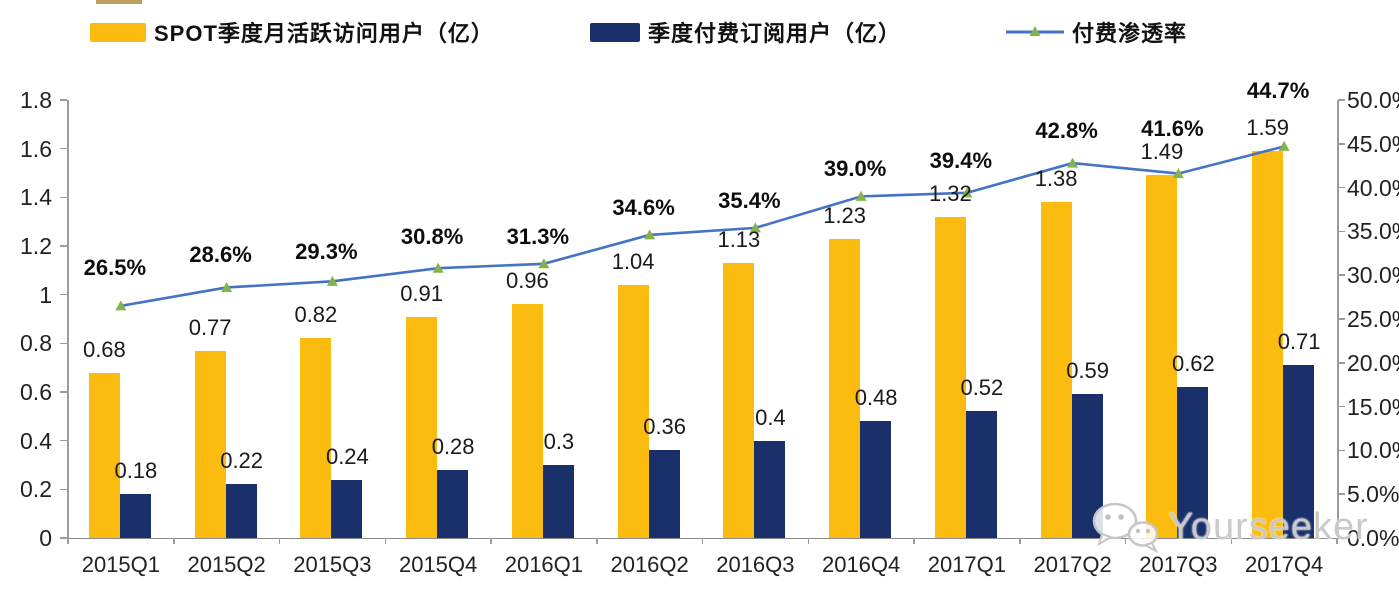 Image resolution: width=1399 pixels, height=596 pixels. What do you see at coordinates (36, 343) in the screenshot?
I see `left-axis-tick-label: 0.8` at bounding box center [36, 343].